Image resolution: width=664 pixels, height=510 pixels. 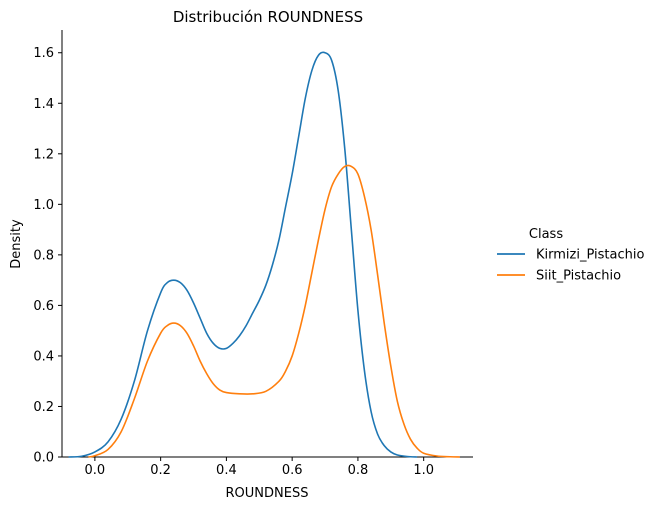 I want to click on x-ticks: 0.0 0.2 0.4 0.6 0.8 1.0, so click(x=259, y=467).